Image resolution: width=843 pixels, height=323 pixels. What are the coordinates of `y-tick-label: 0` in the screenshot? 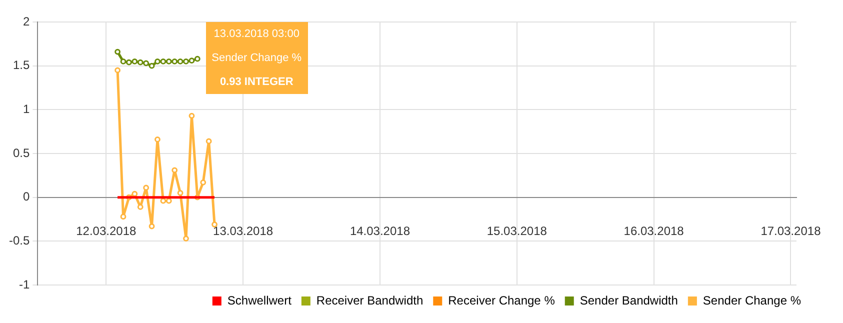 It's located at (26, 197).